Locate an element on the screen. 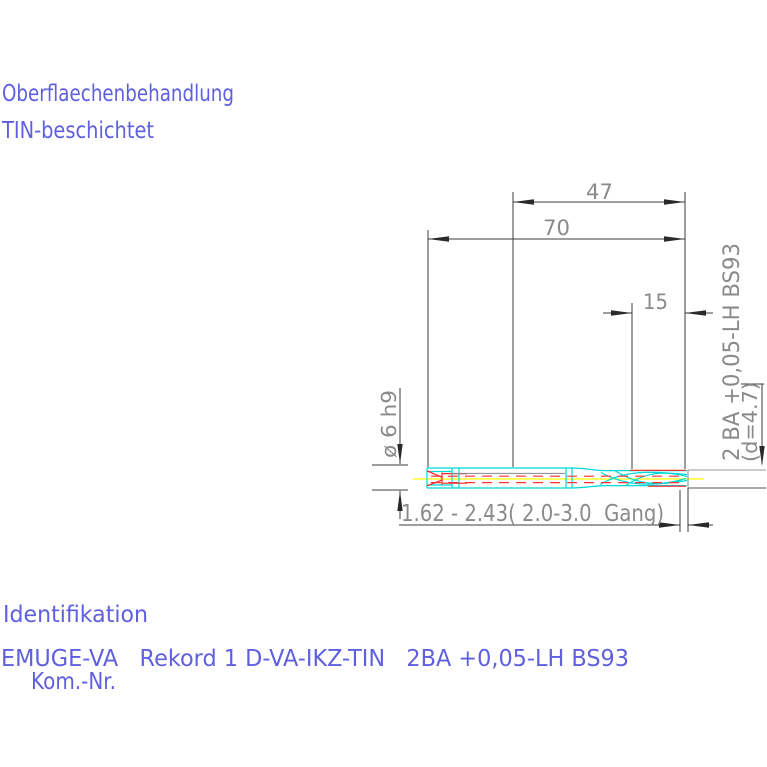  tap-tool-view is located at coordinates (589, 478).